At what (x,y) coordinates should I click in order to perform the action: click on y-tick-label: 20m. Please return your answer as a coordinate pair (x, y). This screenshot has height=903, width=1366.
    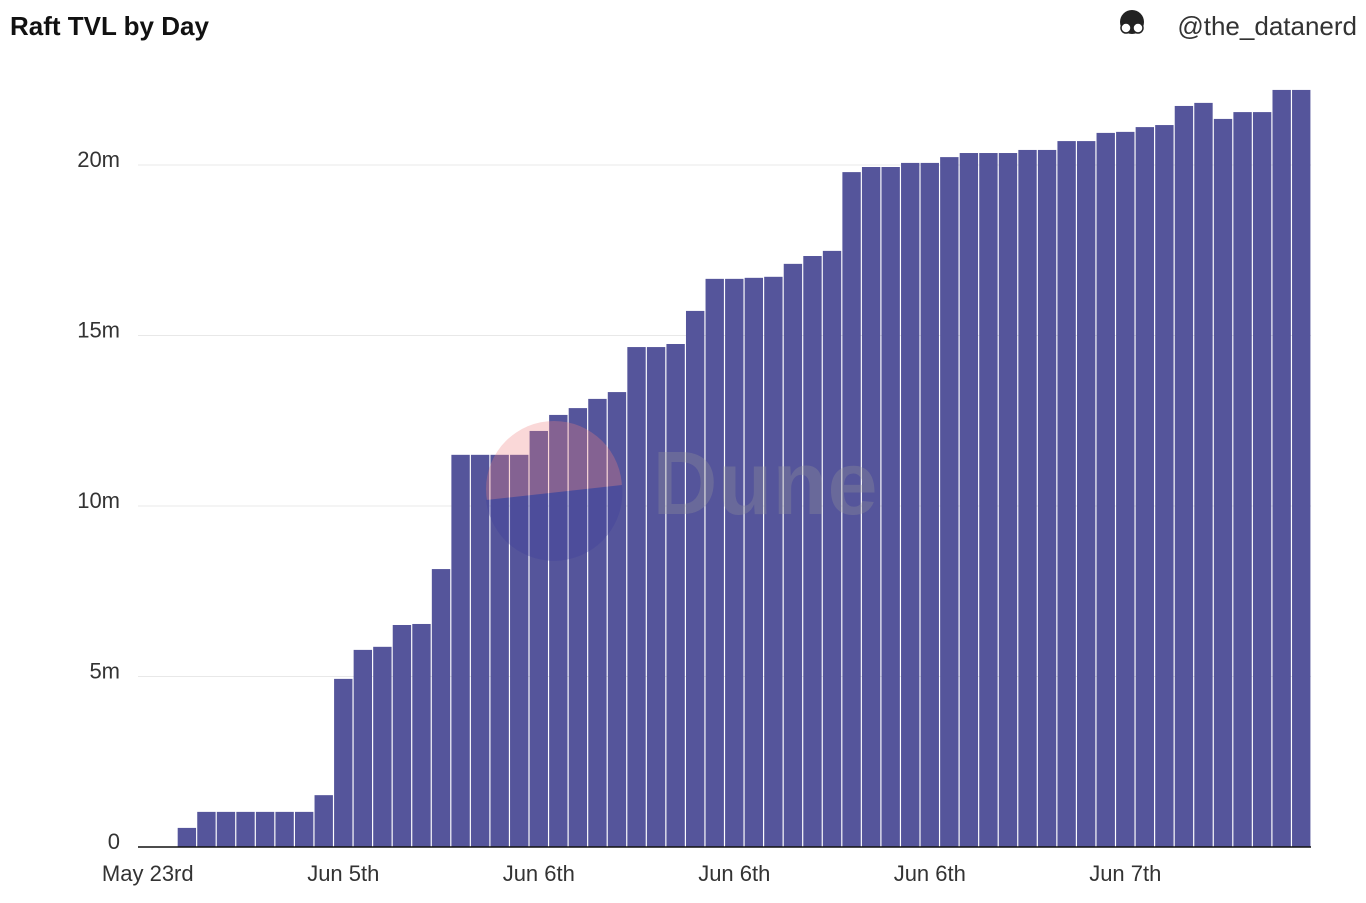
    Looking at the image, I should click on (98, 159).